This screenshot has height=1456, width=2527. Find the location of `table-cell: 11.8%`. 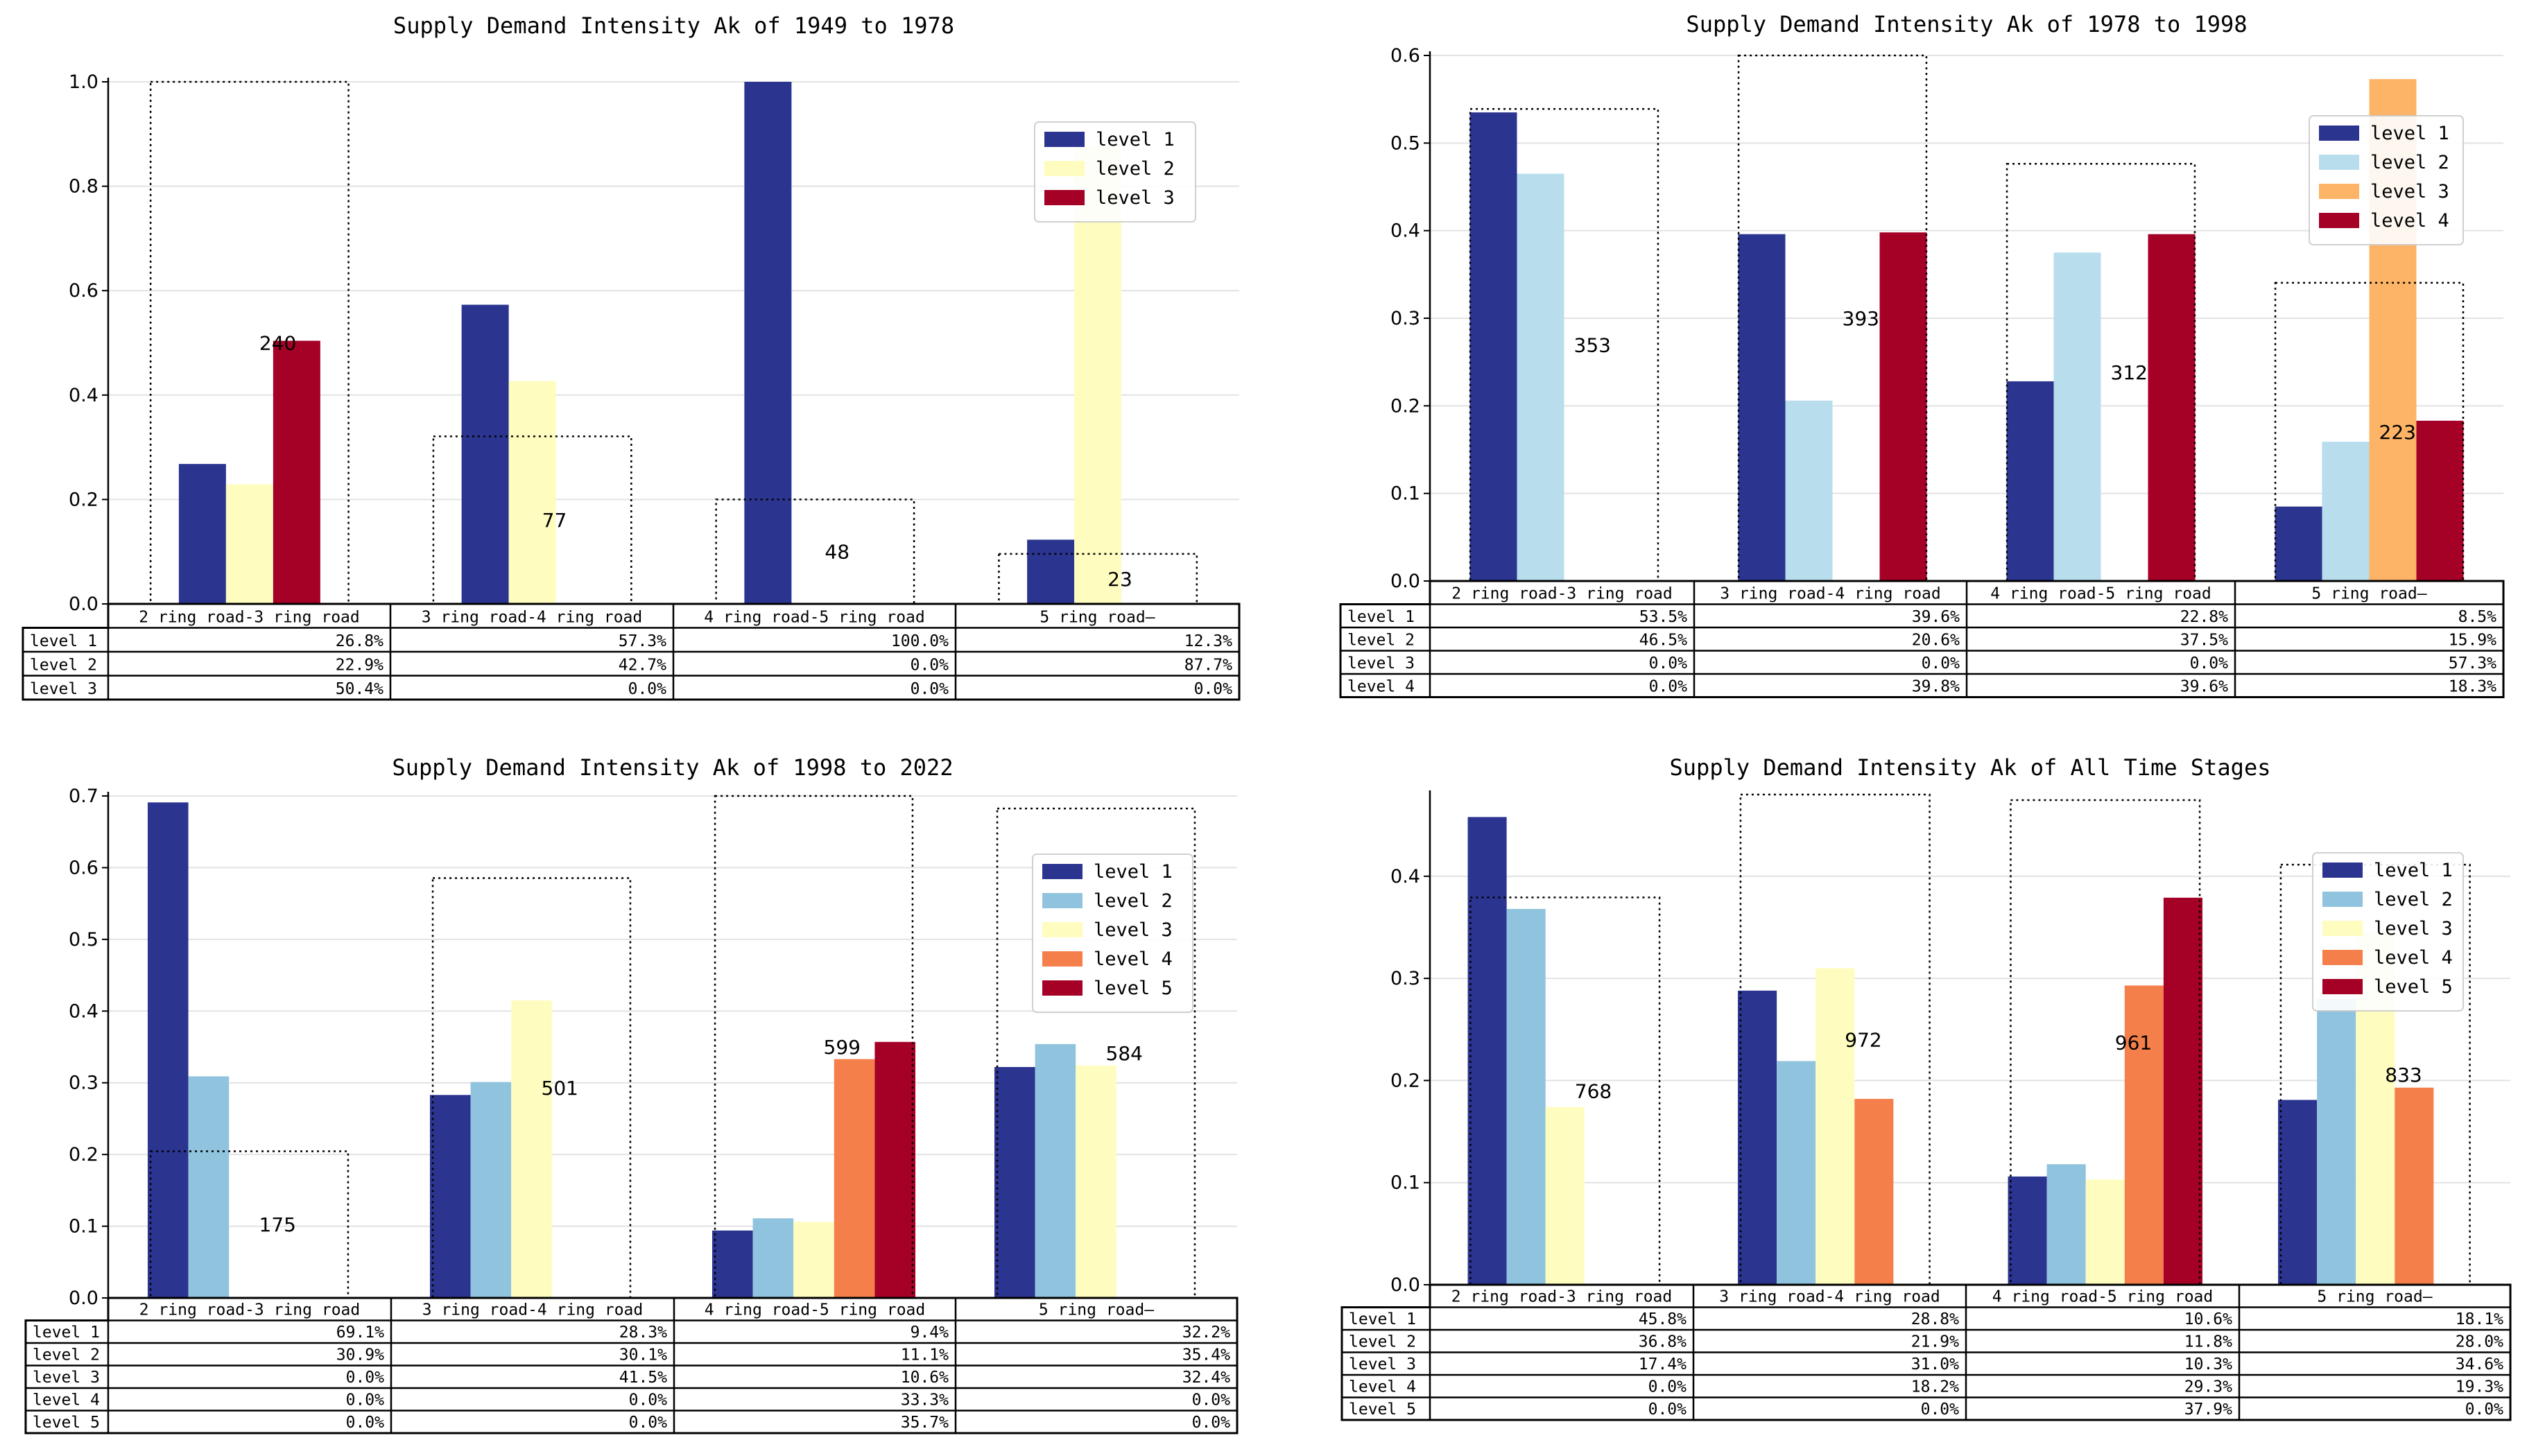

table-cell: 11.8% is located at coordinates (2208, 1342).